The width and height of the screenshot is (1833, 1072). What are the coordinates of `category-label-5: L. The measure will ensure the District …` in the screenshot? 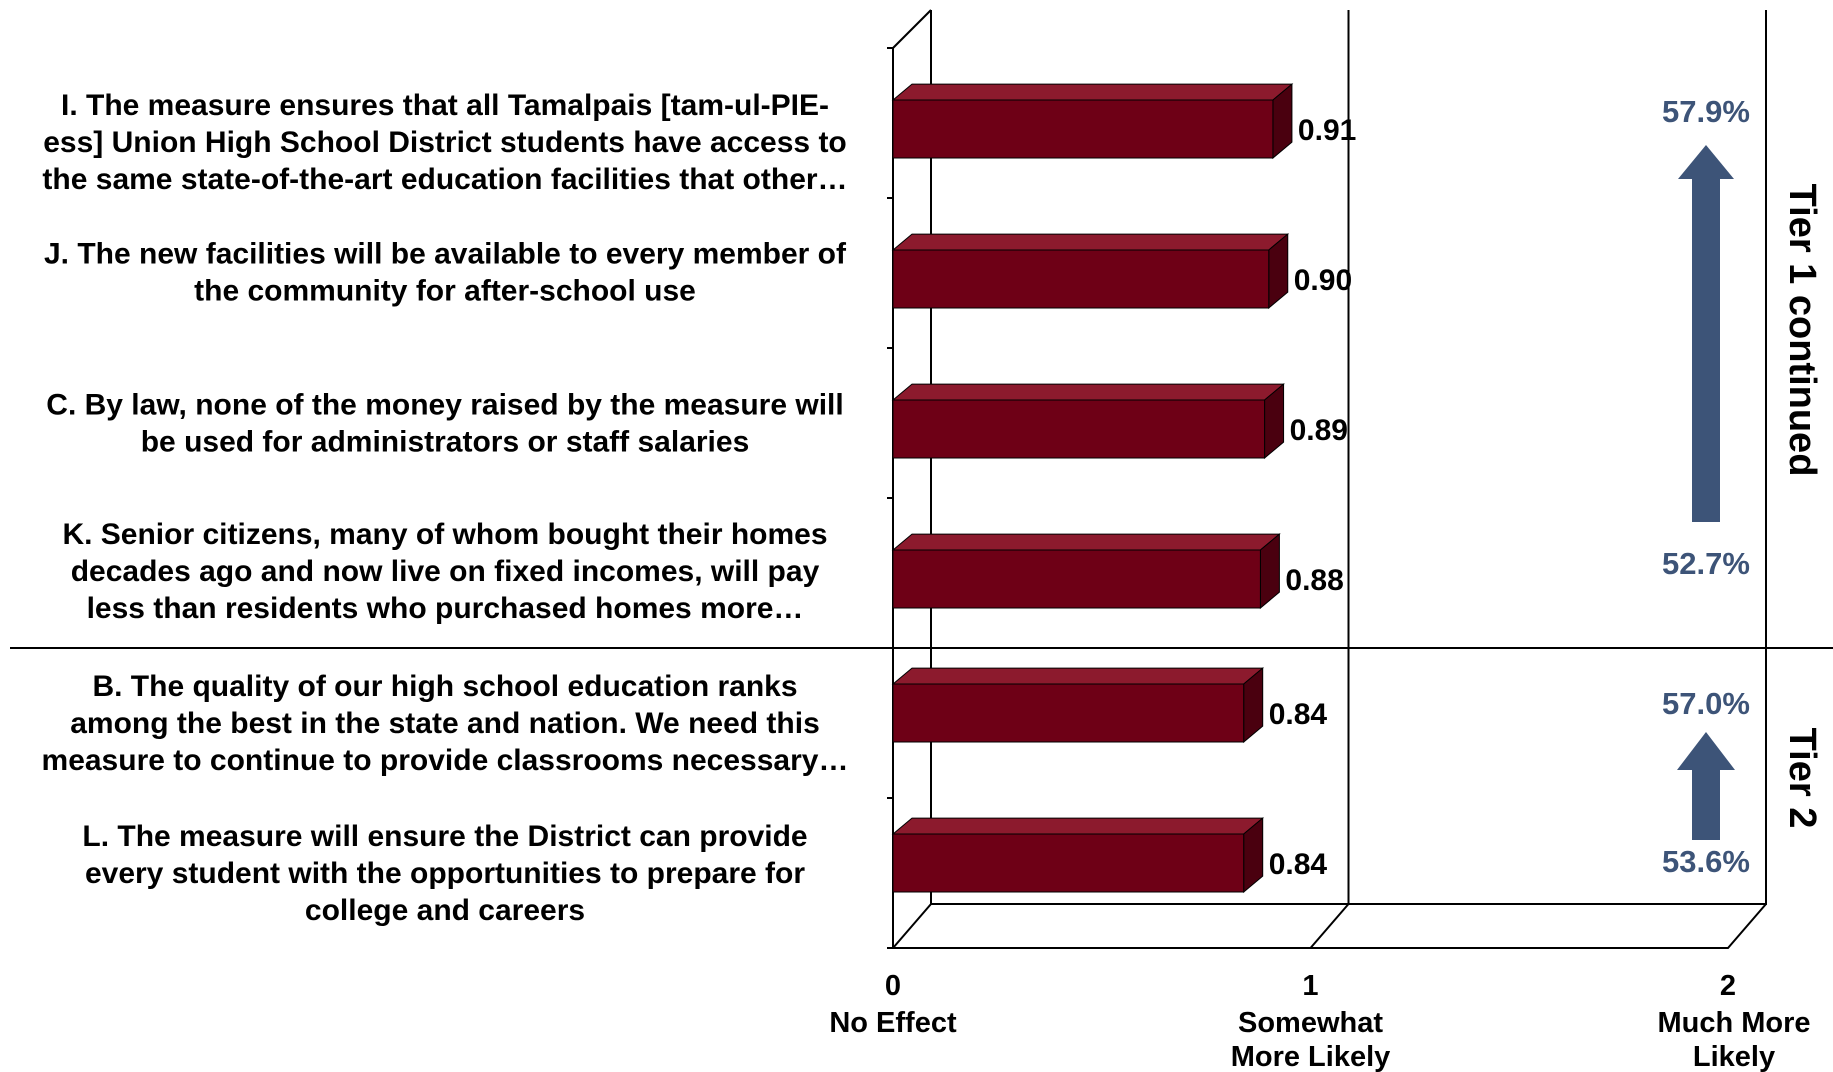 It's located at (444, 873).